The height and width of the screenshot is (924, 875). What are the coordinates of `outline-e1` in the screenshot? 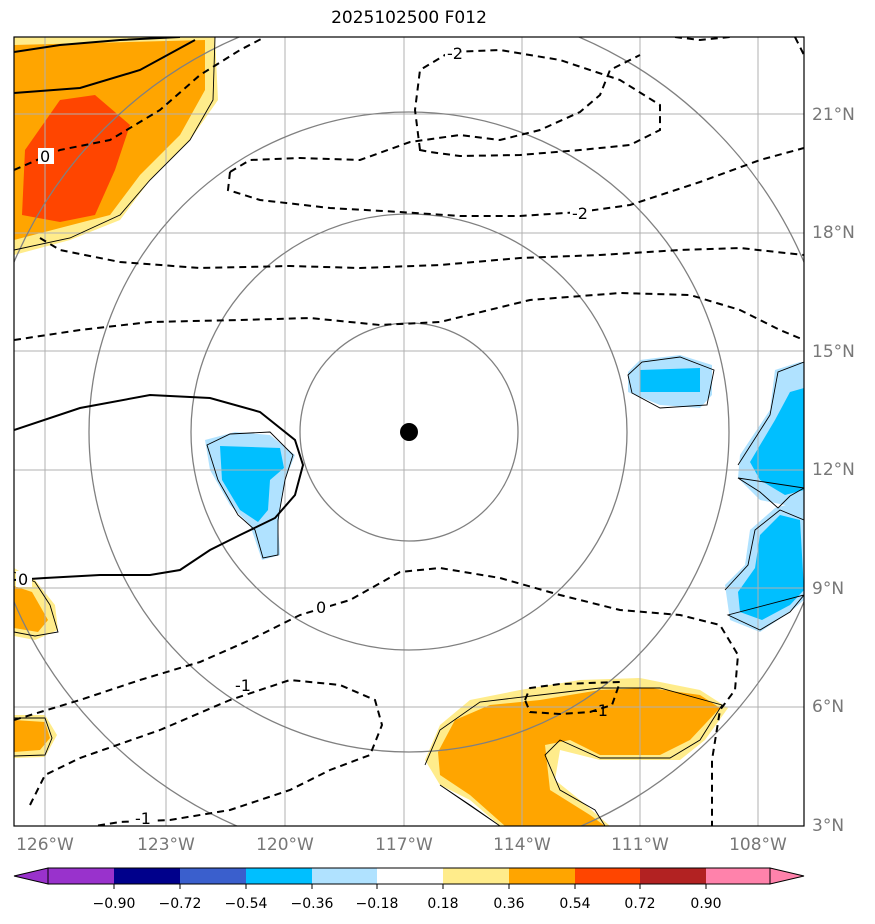 It's located at (671, 382).